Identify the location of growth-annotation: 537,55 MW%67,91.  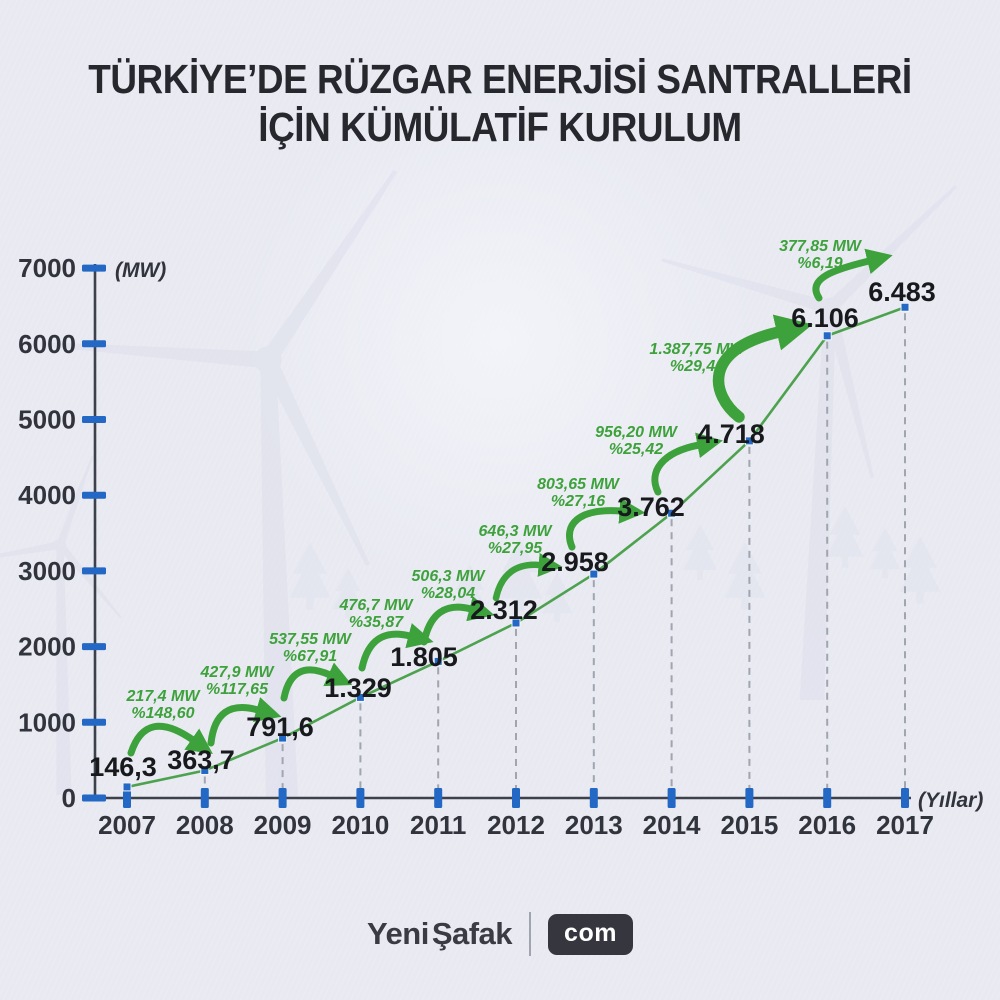
(311, 648).